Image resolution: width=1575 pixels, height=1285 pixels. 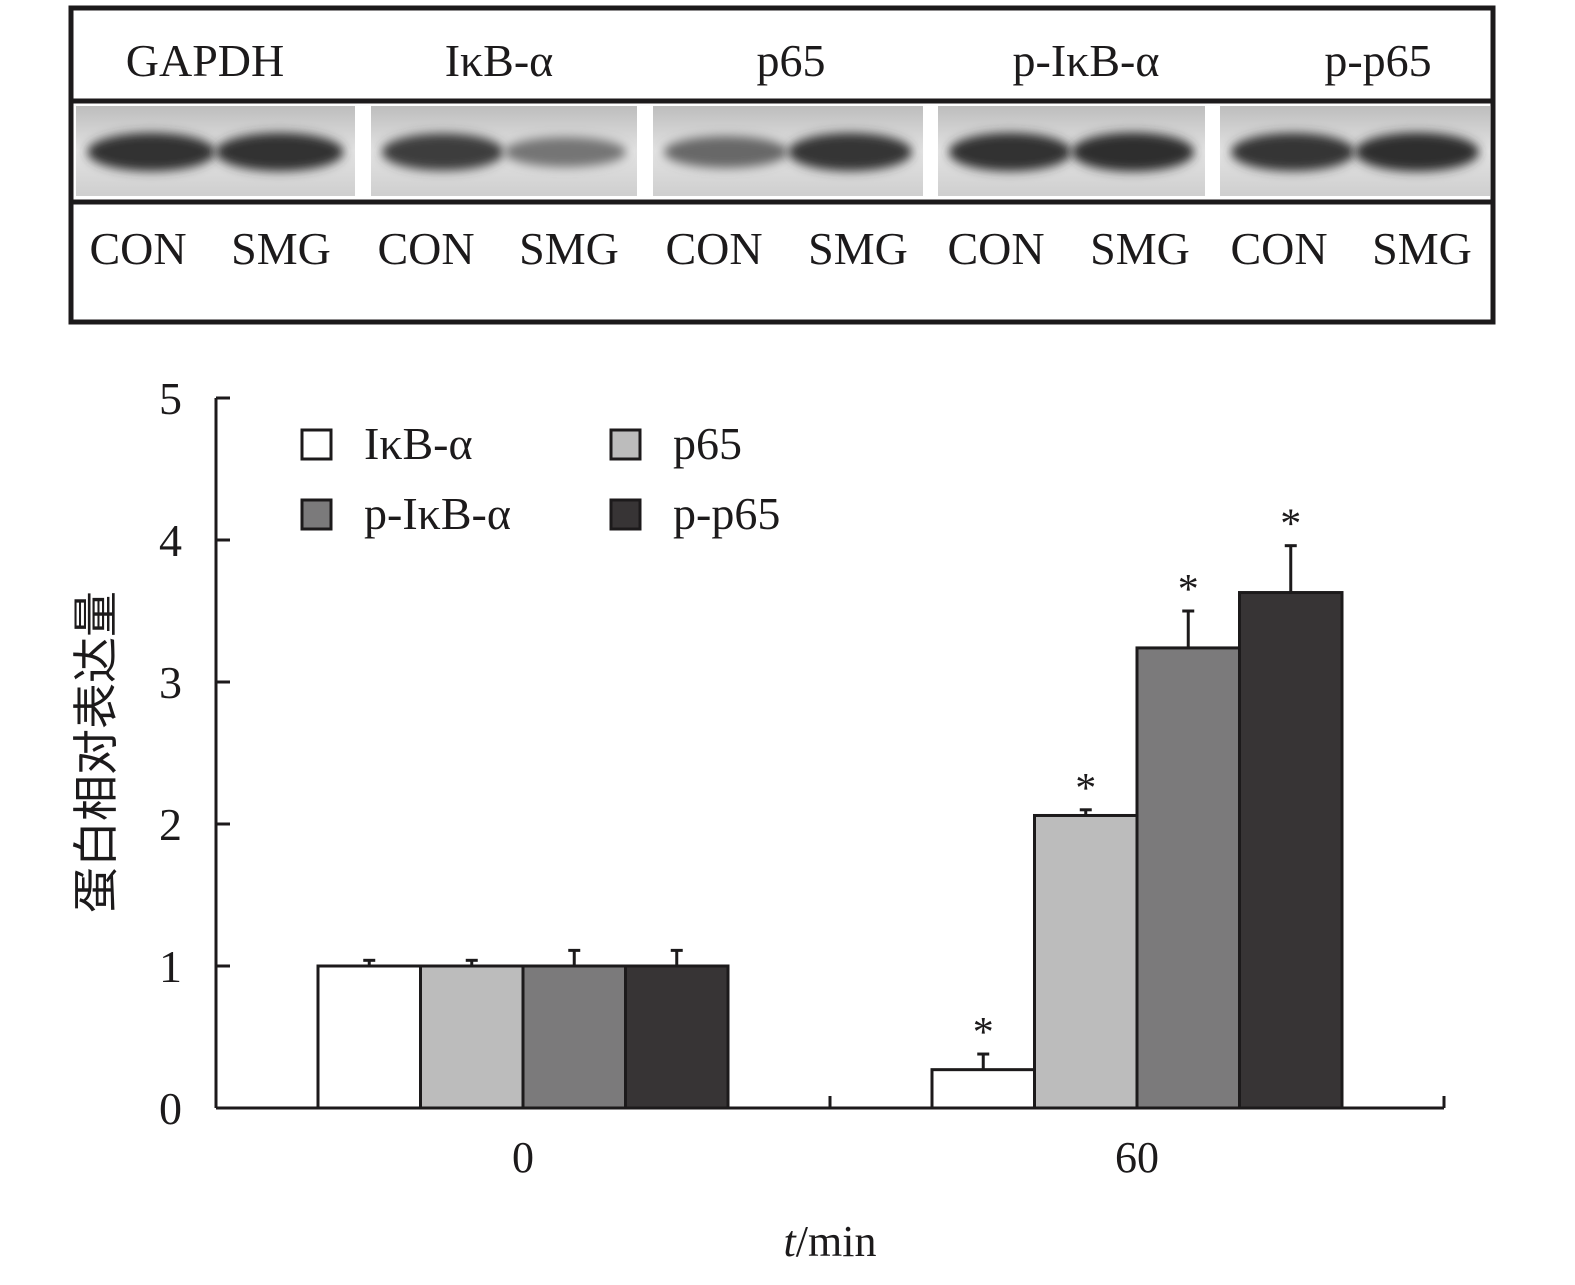 I want to click on blot-protein-label: p-p65, so click(x=1377, y=60).